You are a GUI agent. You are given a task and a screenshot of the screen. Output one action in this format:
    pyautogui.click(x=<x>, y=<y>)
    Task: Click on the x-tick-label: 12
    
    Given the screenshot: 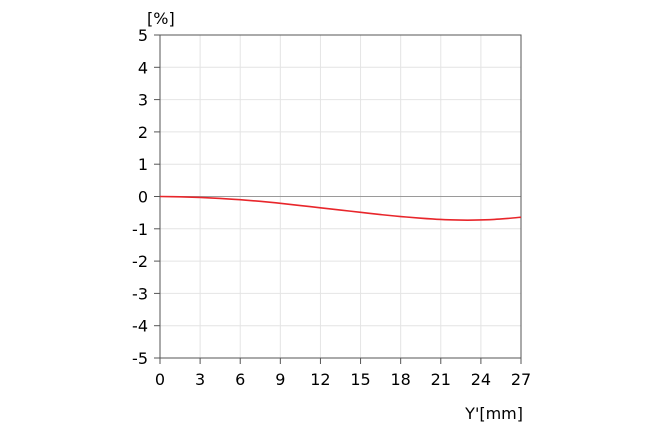 What is the action you would take?
    pyautogui.click(x=320, y=379)
    